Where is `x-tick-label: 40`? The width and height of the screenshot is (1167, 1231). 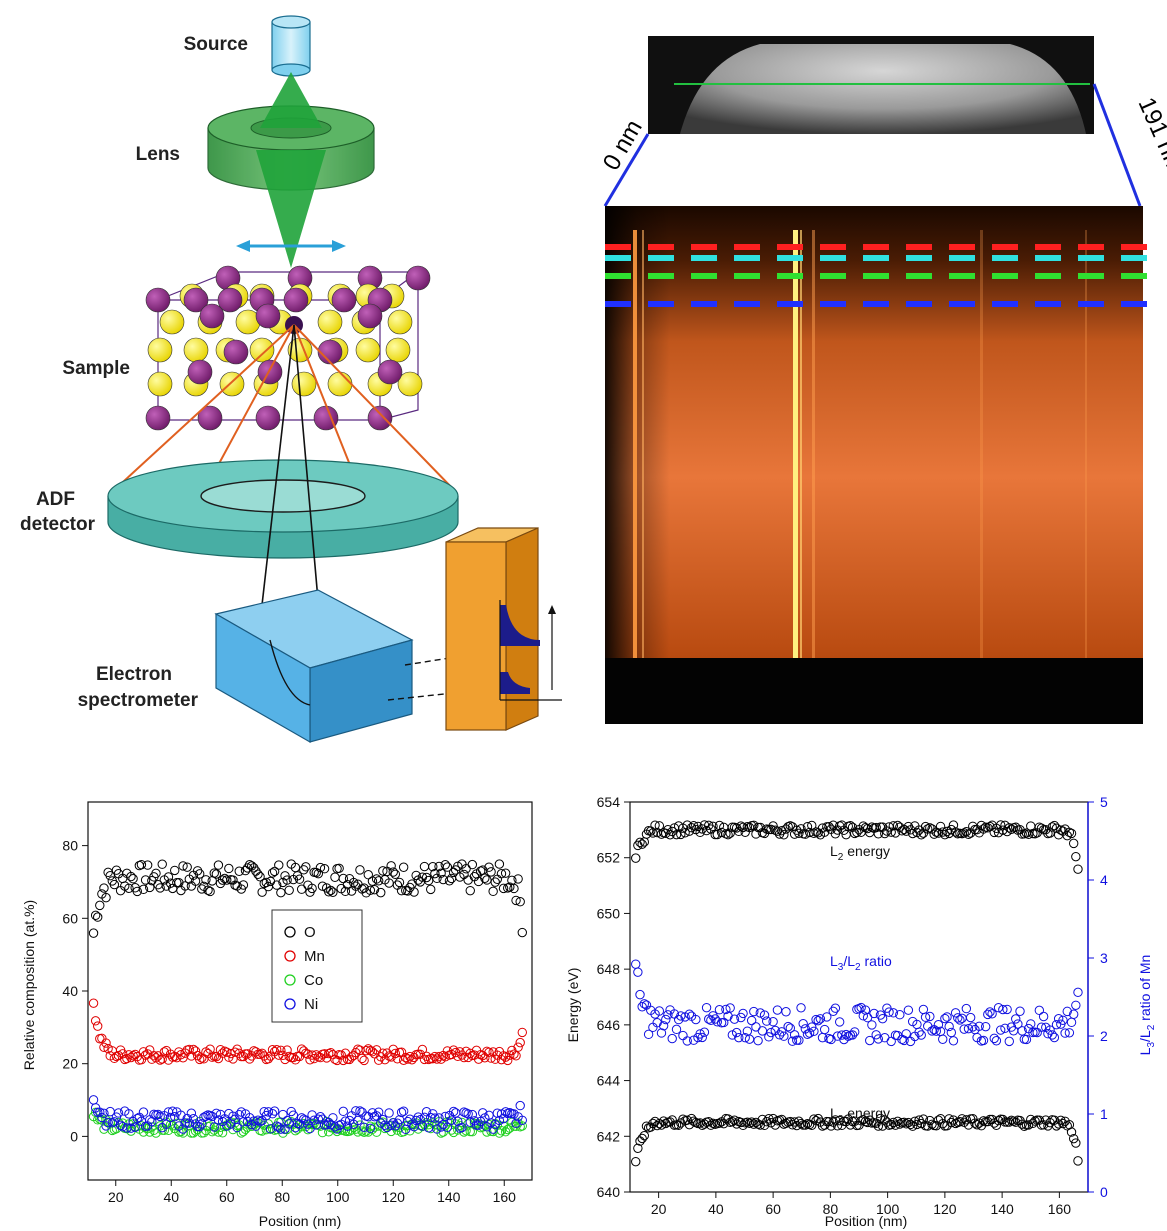 x-tick-label: 40 is located at coordinates (171, 1197).